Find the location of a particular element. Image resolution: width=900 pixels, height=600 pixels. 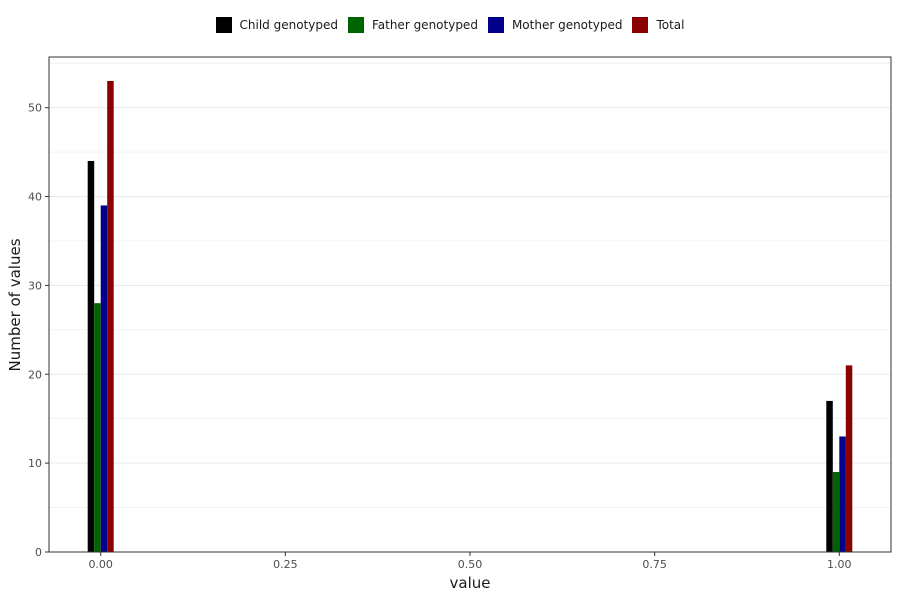

y-tick-label: 30 is located at coordinates (35, 285).